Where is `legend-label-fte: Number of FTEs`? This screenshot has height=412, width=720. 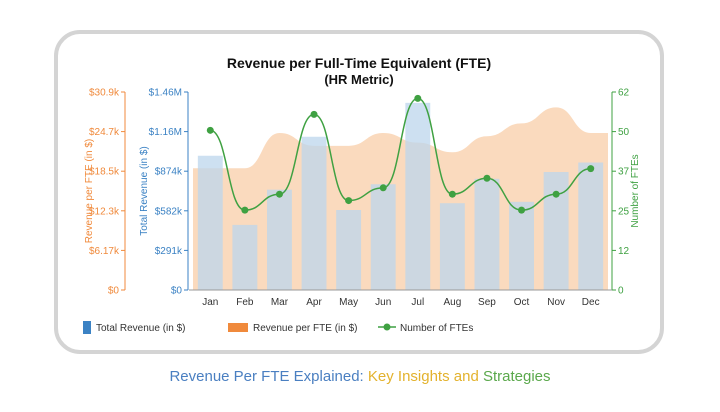 legend-label-fte: Number of FTEs is located at coordinates (436, 328).